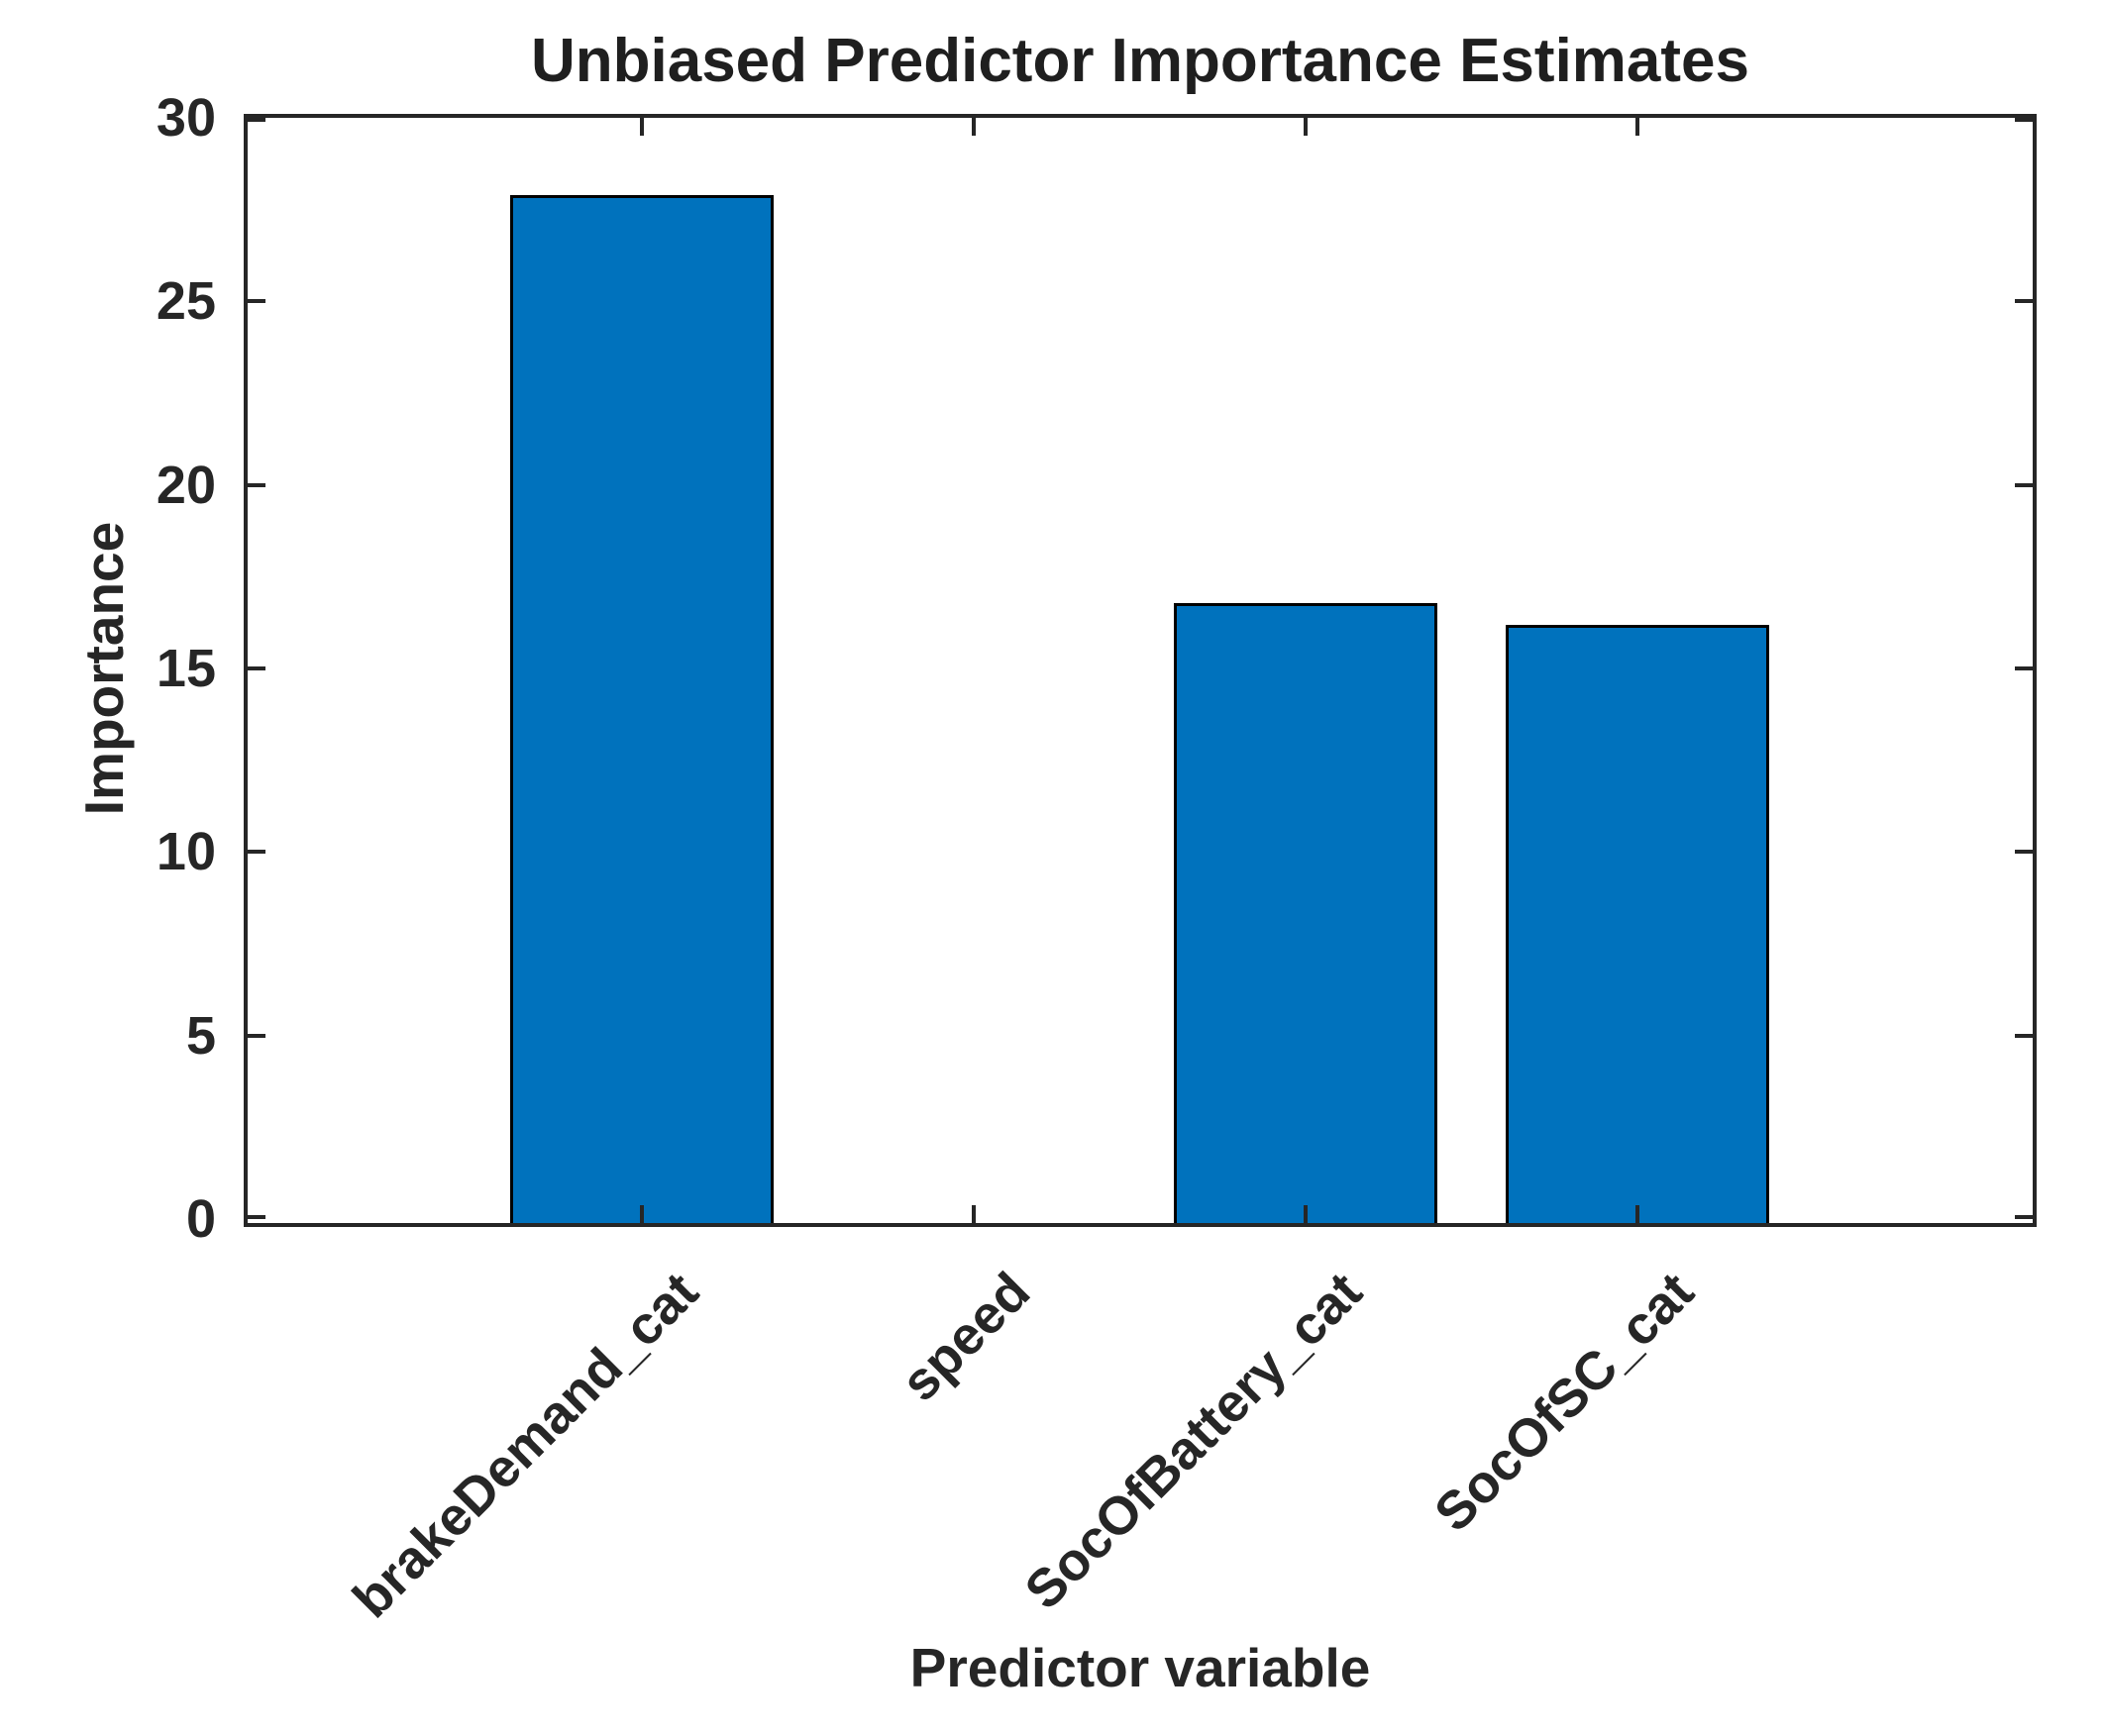  Describe the element at coordinates (256, 852) in the screenshot. I see `y-tick-10-y-left` at that location.